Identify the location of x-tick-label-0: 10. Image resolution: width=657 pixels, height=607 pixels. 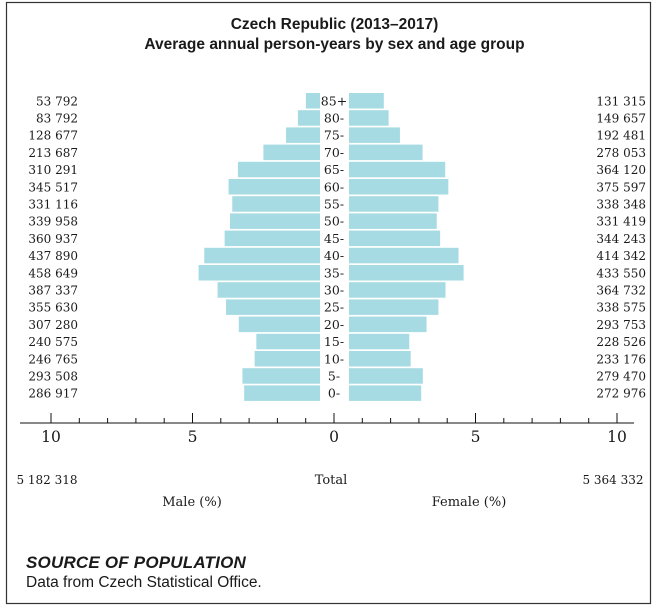
(51, 437).